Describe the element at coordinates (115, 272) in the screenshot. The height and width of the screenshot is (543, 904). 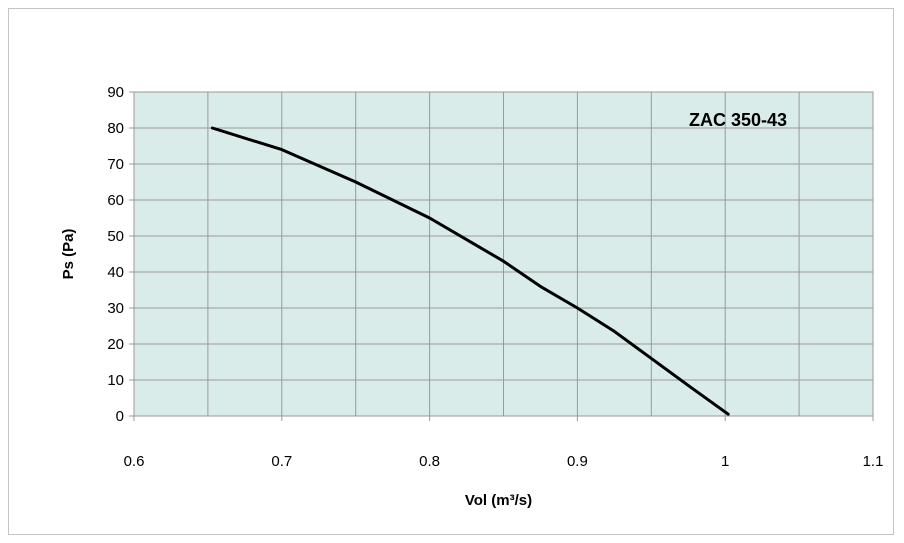
I see `y-tick-label: 40` at that location.